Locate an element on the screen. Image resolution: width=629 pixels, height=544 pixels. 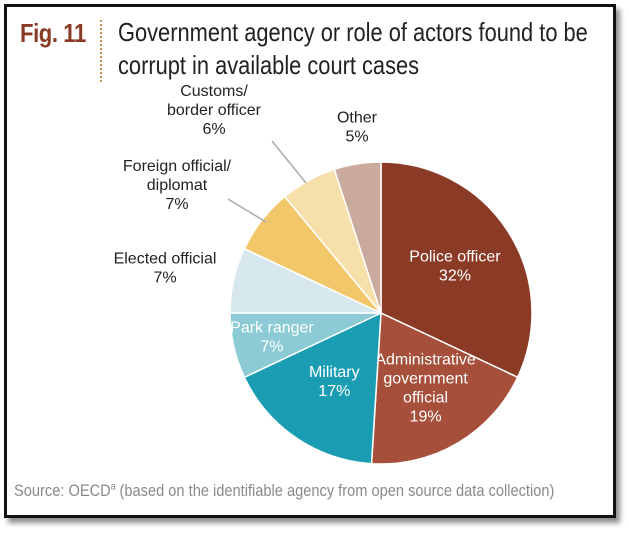
slice-label-0: Police officer 32% is located at coordinates (455, 266).